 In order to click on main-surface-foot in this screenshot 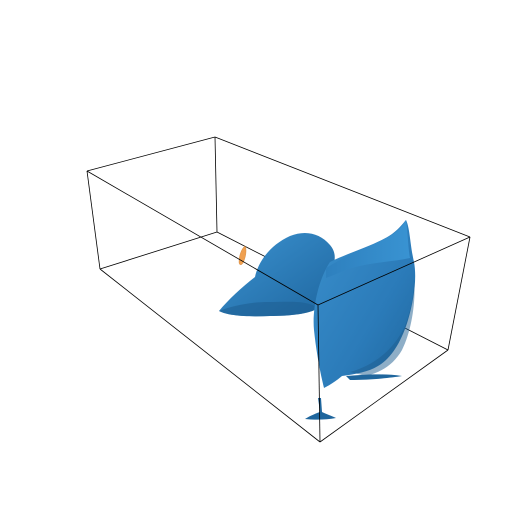, I will do `click(320, 409)`.